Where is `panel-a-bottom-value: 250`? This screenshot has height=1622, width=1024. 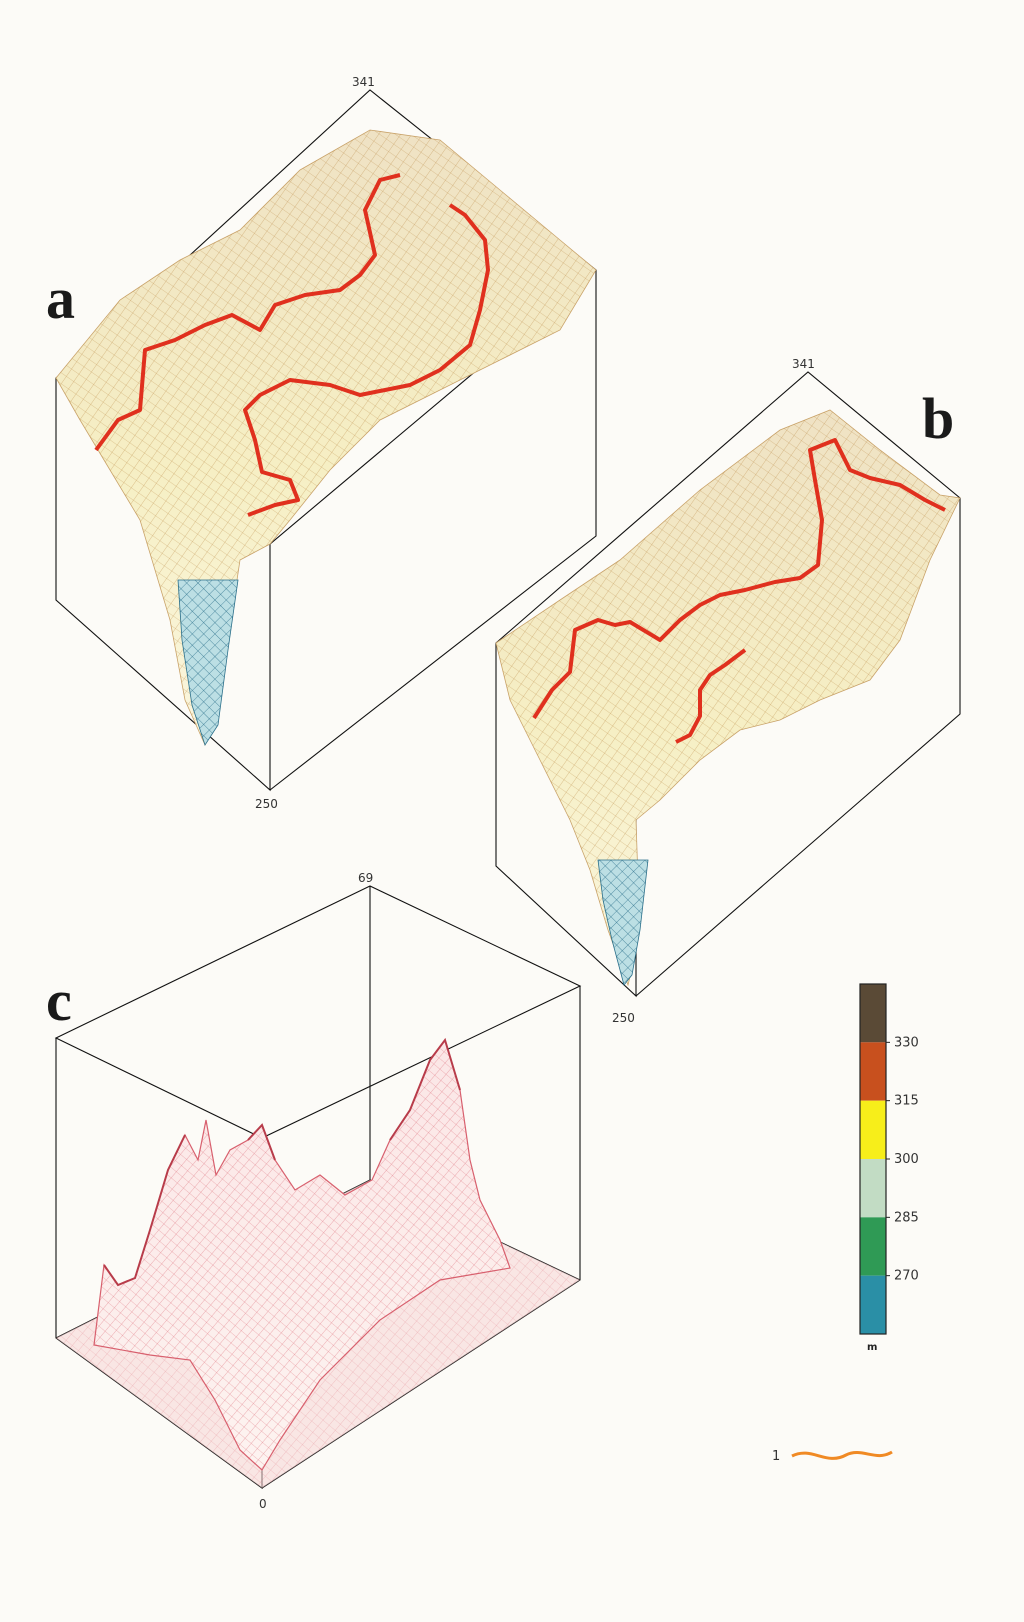
panel-a-bottom-value: 250 is located at coordinates (266, 804).